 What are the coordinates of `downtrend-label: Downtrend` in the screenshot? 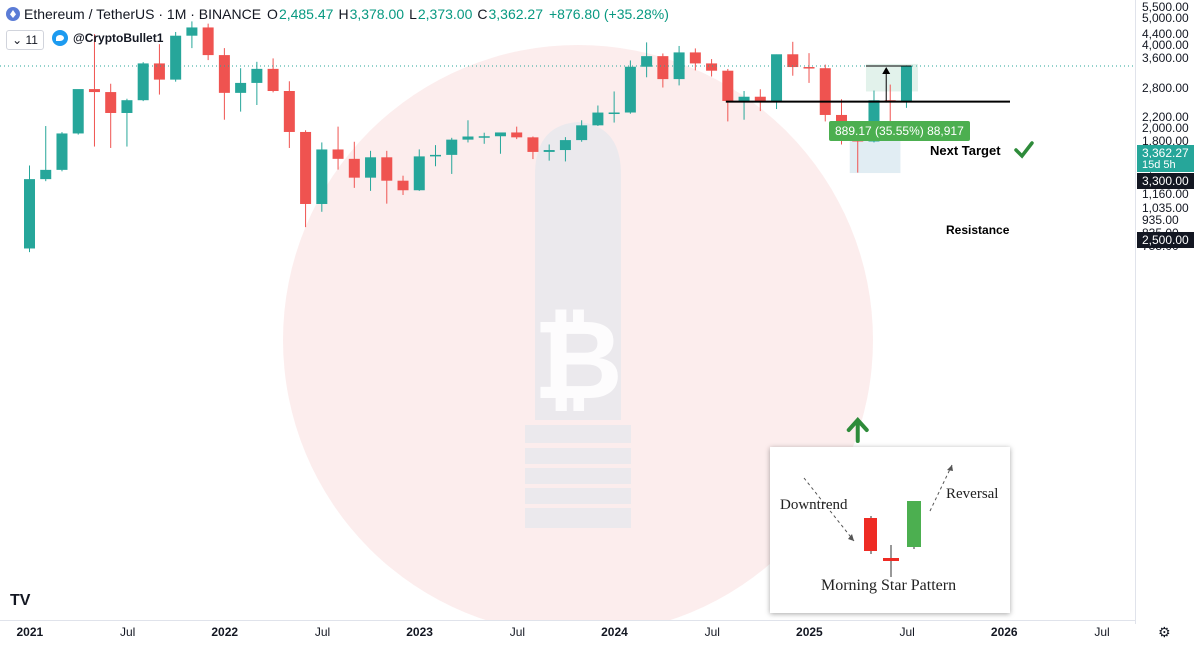 It's located at (814, 505).